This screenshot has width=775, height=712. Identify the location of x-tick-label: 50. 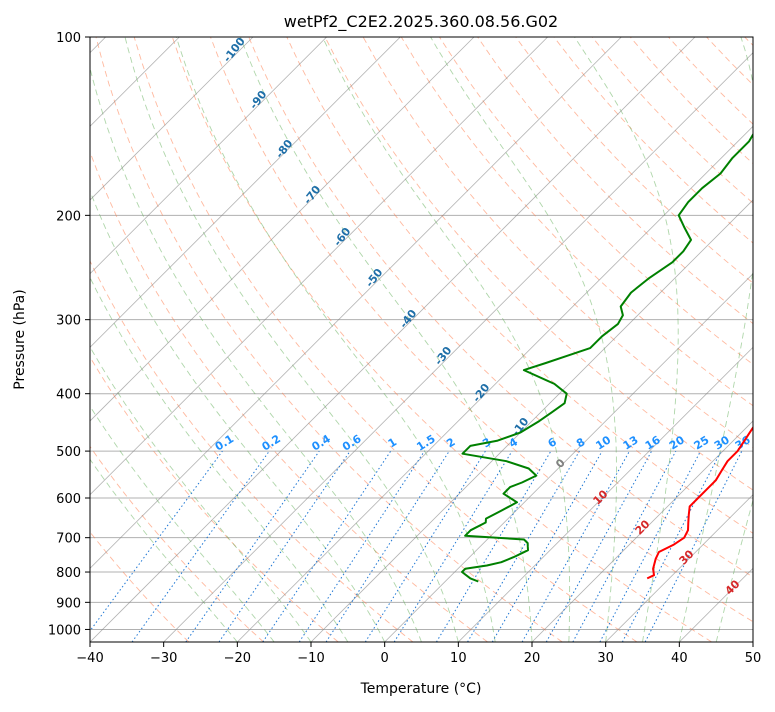
(753, 658).